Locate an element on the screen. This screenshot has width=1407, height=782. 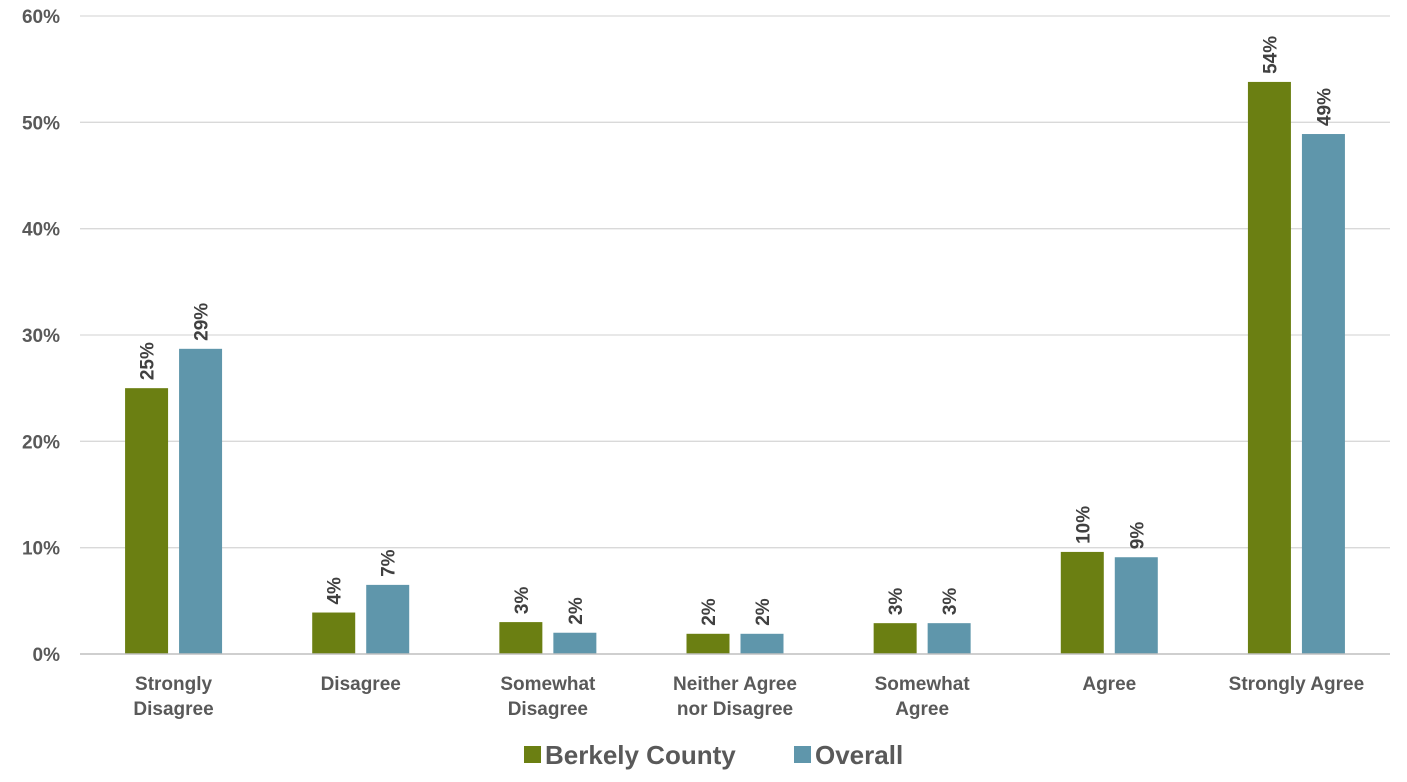
data-label: 10% is located at coordinates (1083, 525).